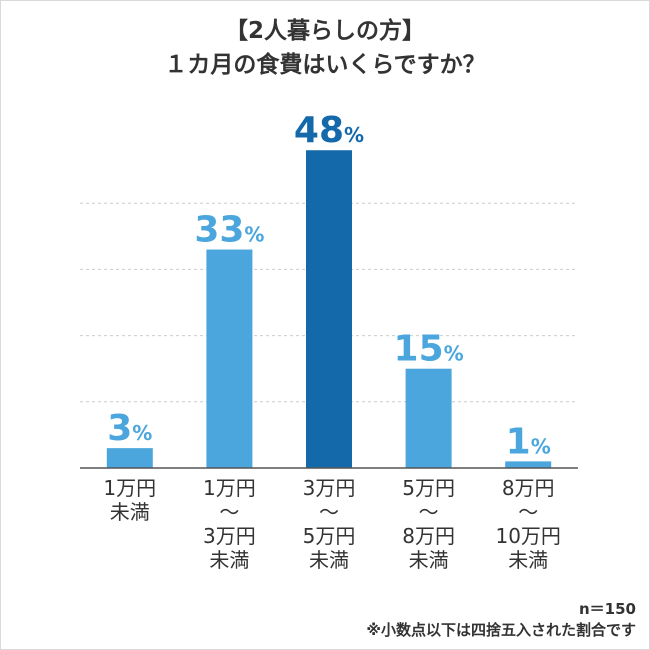 Image resolution: width=650 pixels, height=650 pixels. I want to click on value-label-0: 3%, so click(129, 428).